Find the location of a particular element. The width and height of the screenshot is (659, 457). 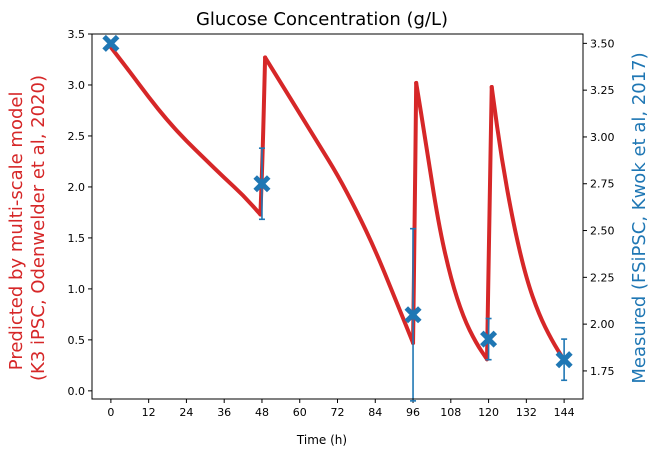

x-tick-label: 120 is located at coordinates (488, 412).